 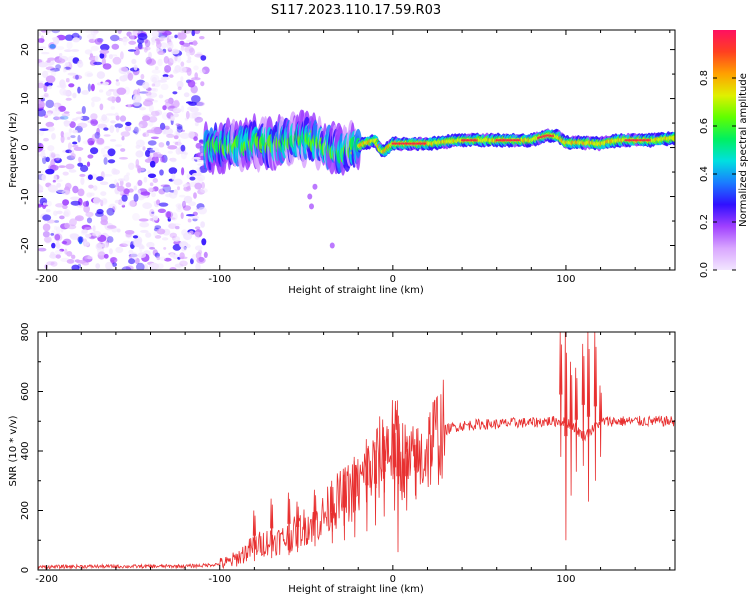 I want to click on snr-y-tick-label: 600, so click(x=25, y=391).